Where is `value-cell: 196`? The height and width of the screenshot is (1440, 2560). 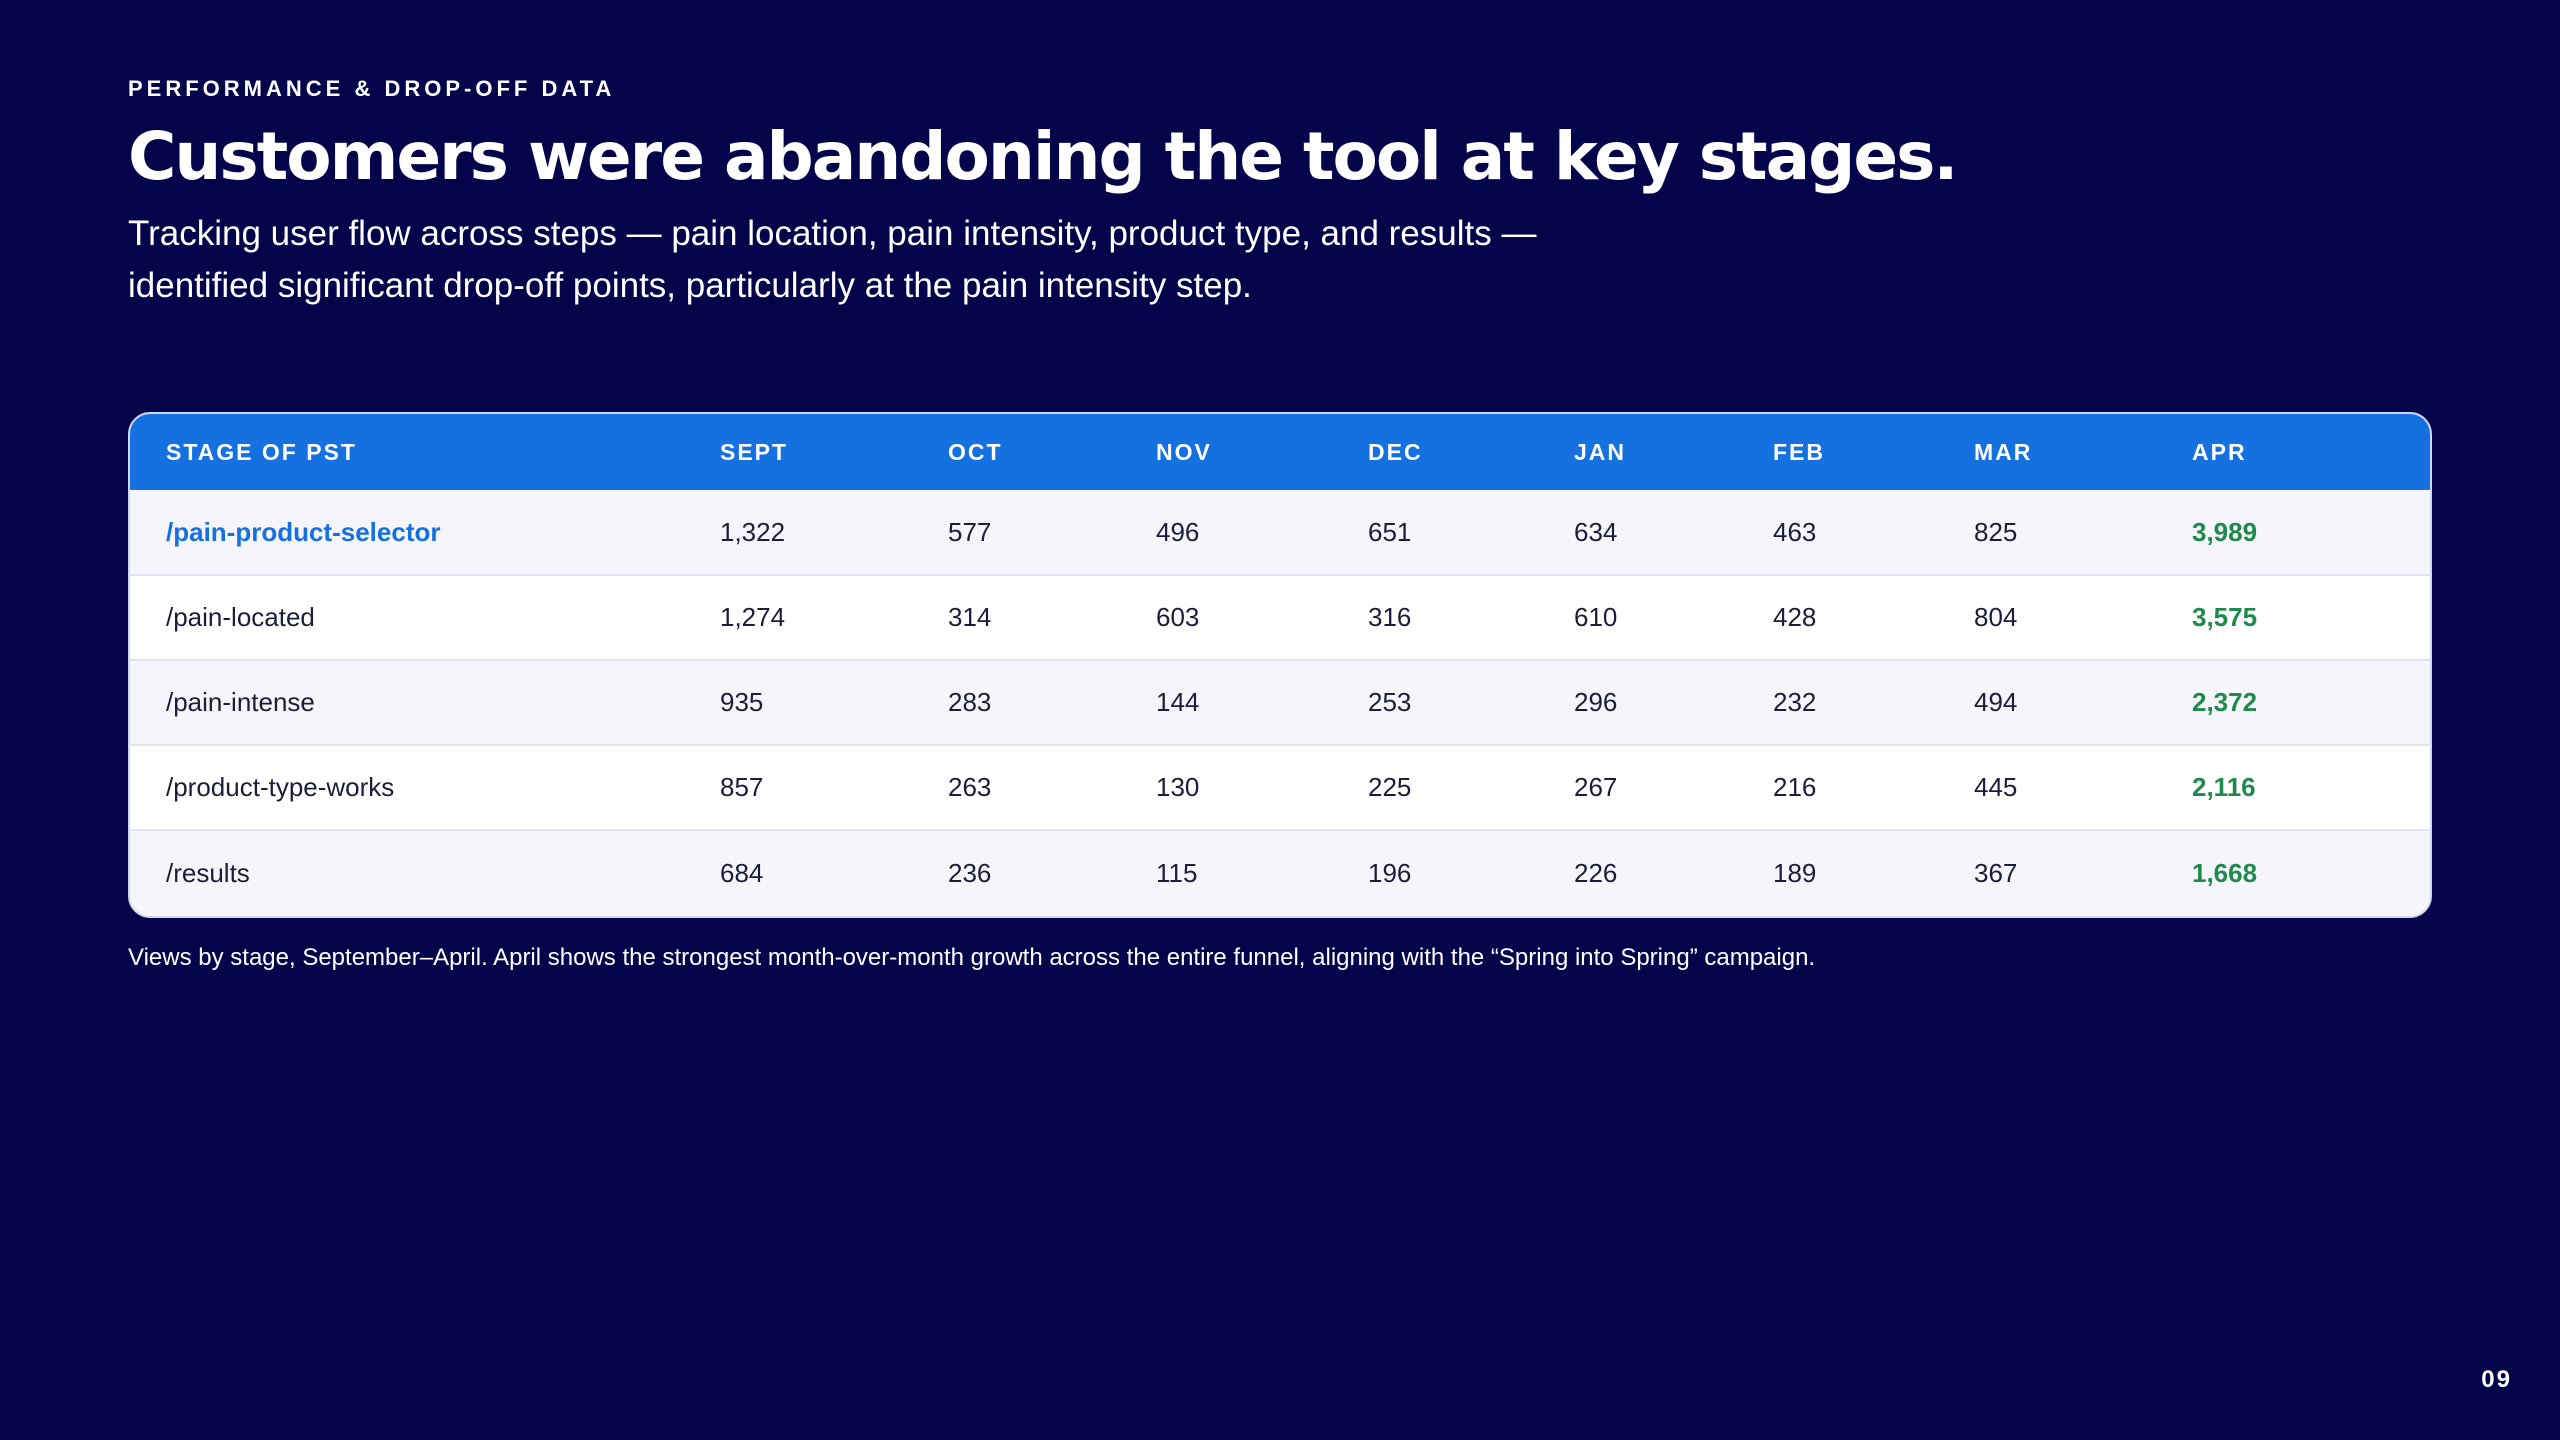
value-cell: 196 is located at coordinates (1390, 872).